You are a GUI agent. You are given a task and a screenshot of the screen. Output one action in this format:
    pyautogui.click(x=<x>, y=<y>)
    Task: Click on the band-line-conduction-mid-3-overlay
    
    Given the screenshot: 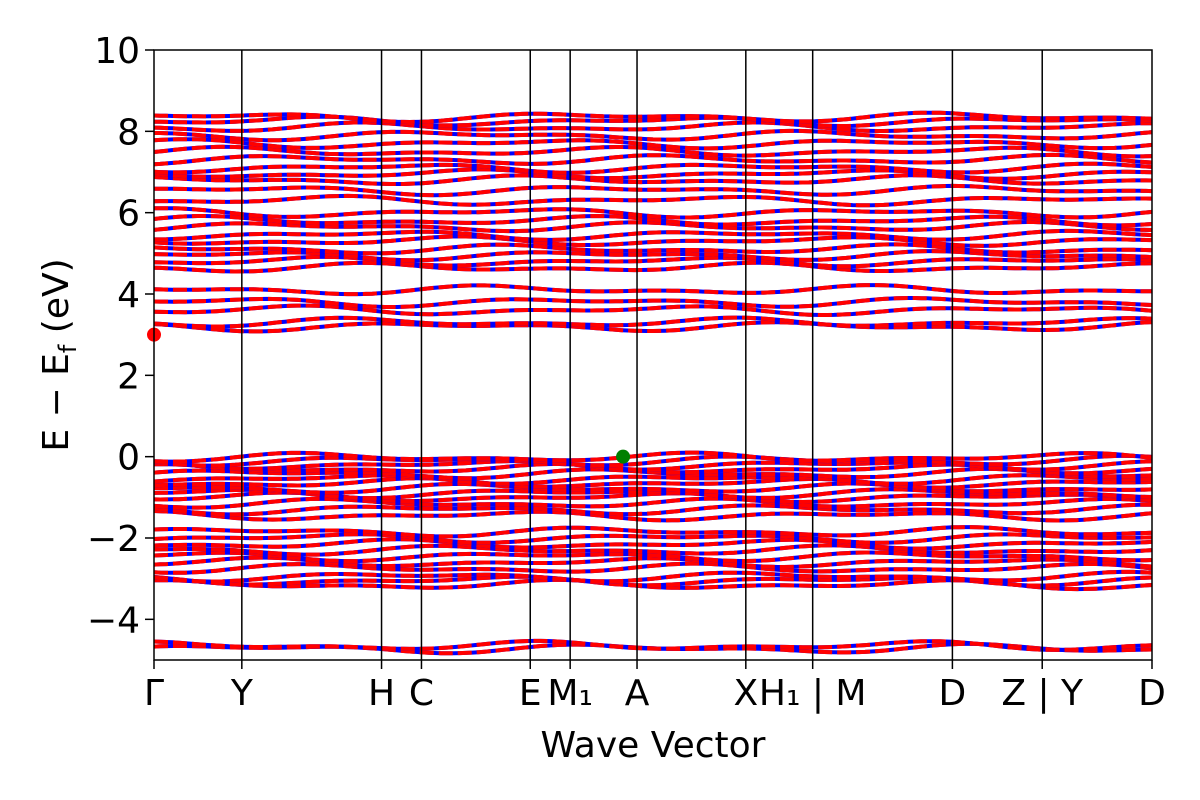 What is the action you would take?
    pyautogui.click(x=653, y=249)
    